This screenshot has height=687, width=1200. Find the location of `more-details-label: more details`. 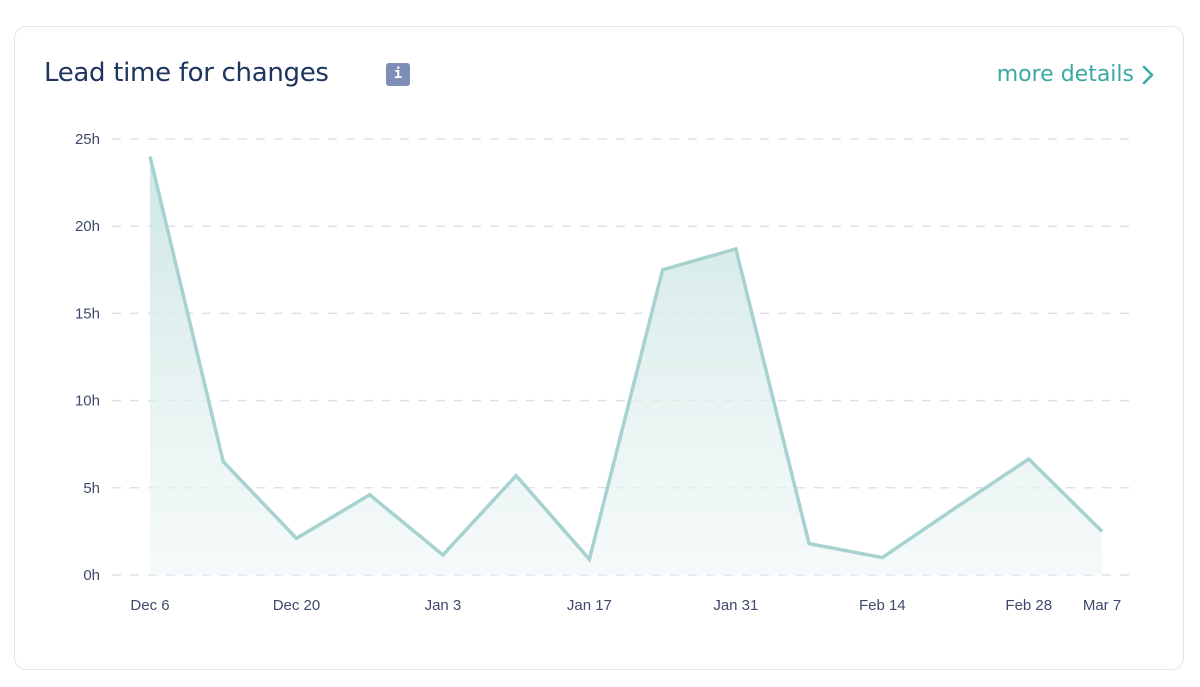

more-details-label: more details is located at coordinates (1065, 74).